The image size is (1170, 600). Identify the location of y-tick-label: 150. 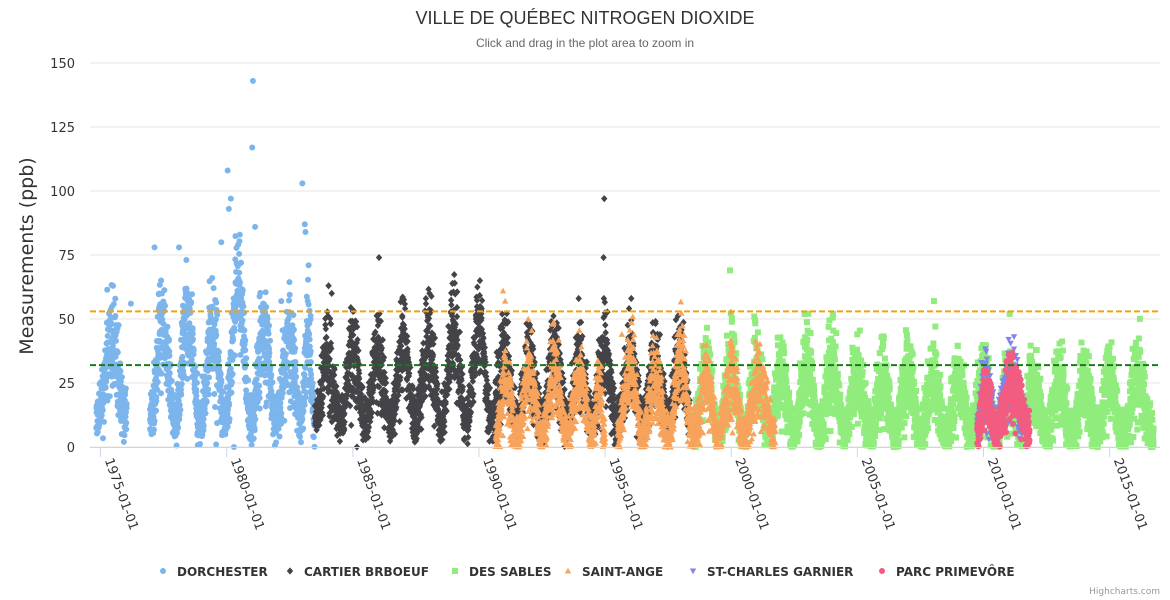
(62, 64).